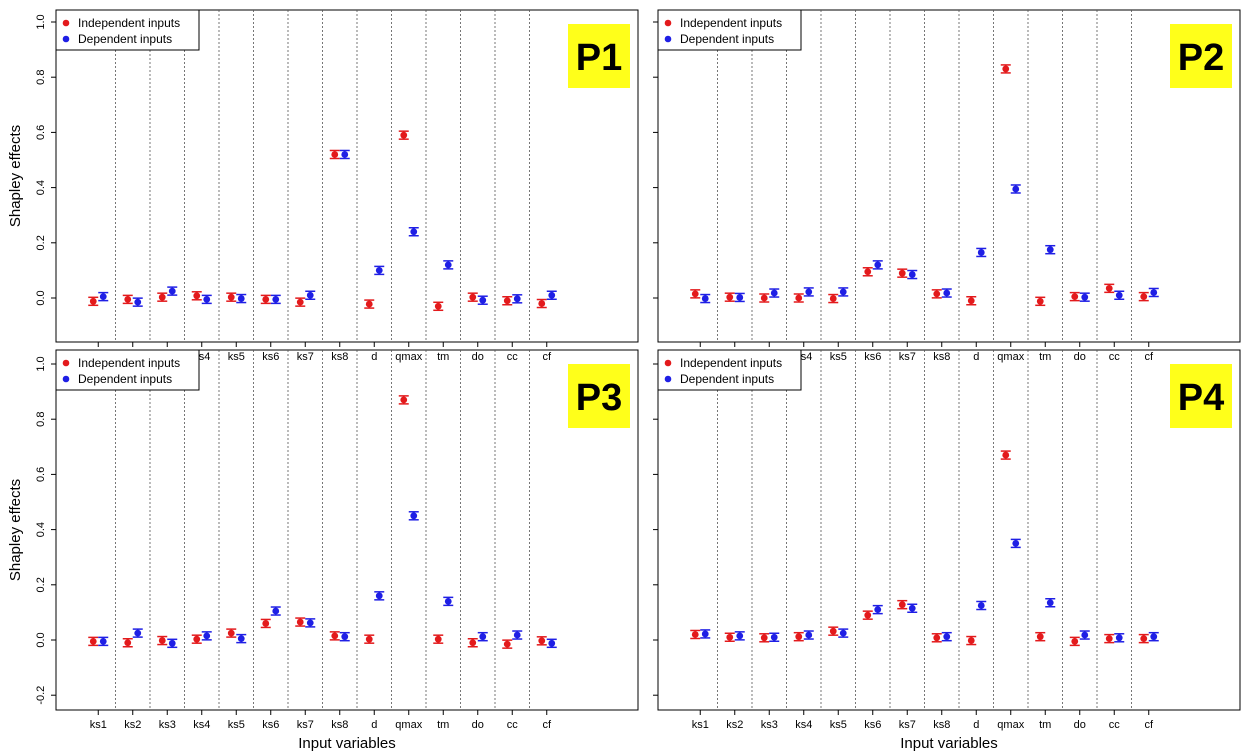 This screenshot has height=753, width=1244. What do you see at coordinates (41, 474) in the screenshot?
I see `y-tick-label: 0.6` at bounding box center [41, 474].